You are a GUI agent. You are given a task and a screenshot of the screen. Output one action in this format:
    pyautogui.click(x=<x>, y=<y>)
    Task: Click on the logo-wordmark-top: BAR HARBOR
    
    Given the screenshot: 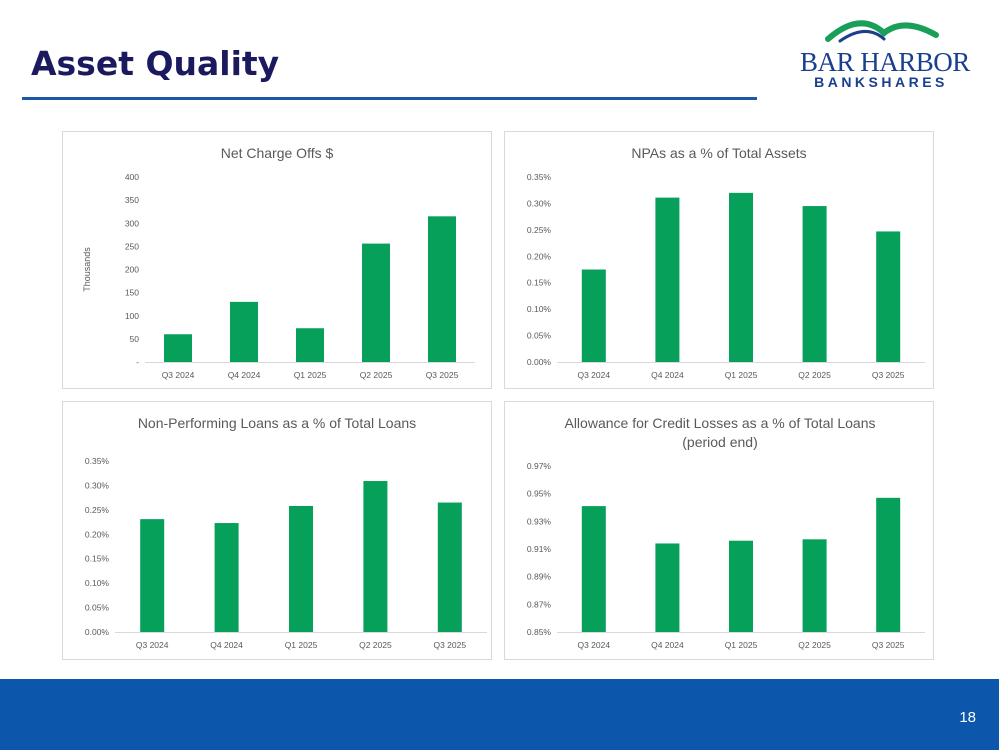 What is the action you would take?
    pyautogui.click(x=885, y=62)
    